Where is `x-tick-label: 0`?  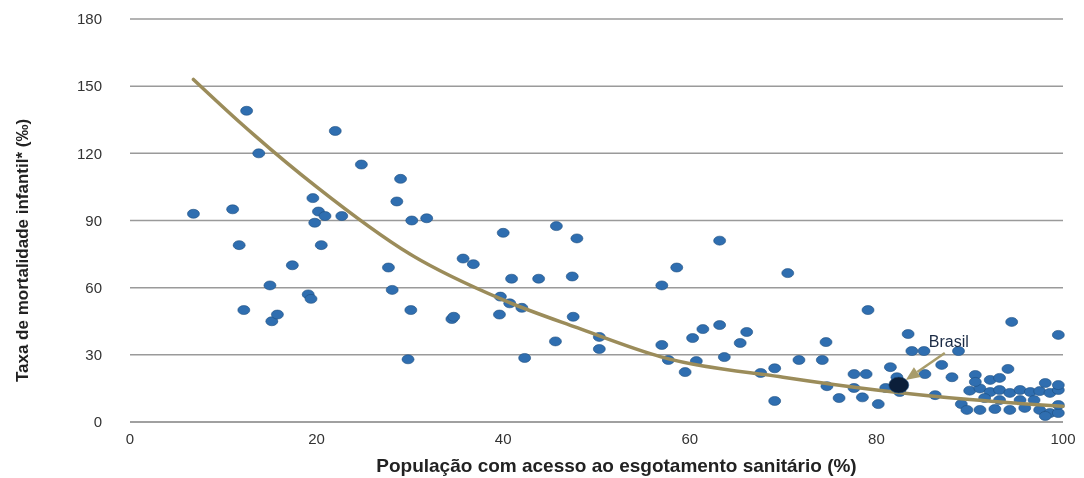
x-tick-label: 0 is located at coordinates (130, 438).